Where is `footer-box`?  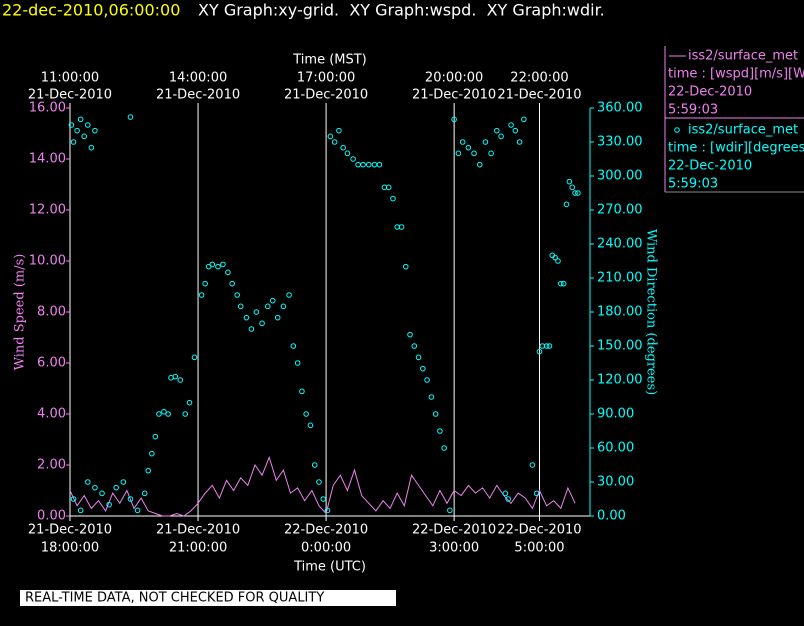 footer-box is located at coordinates (208, 598).